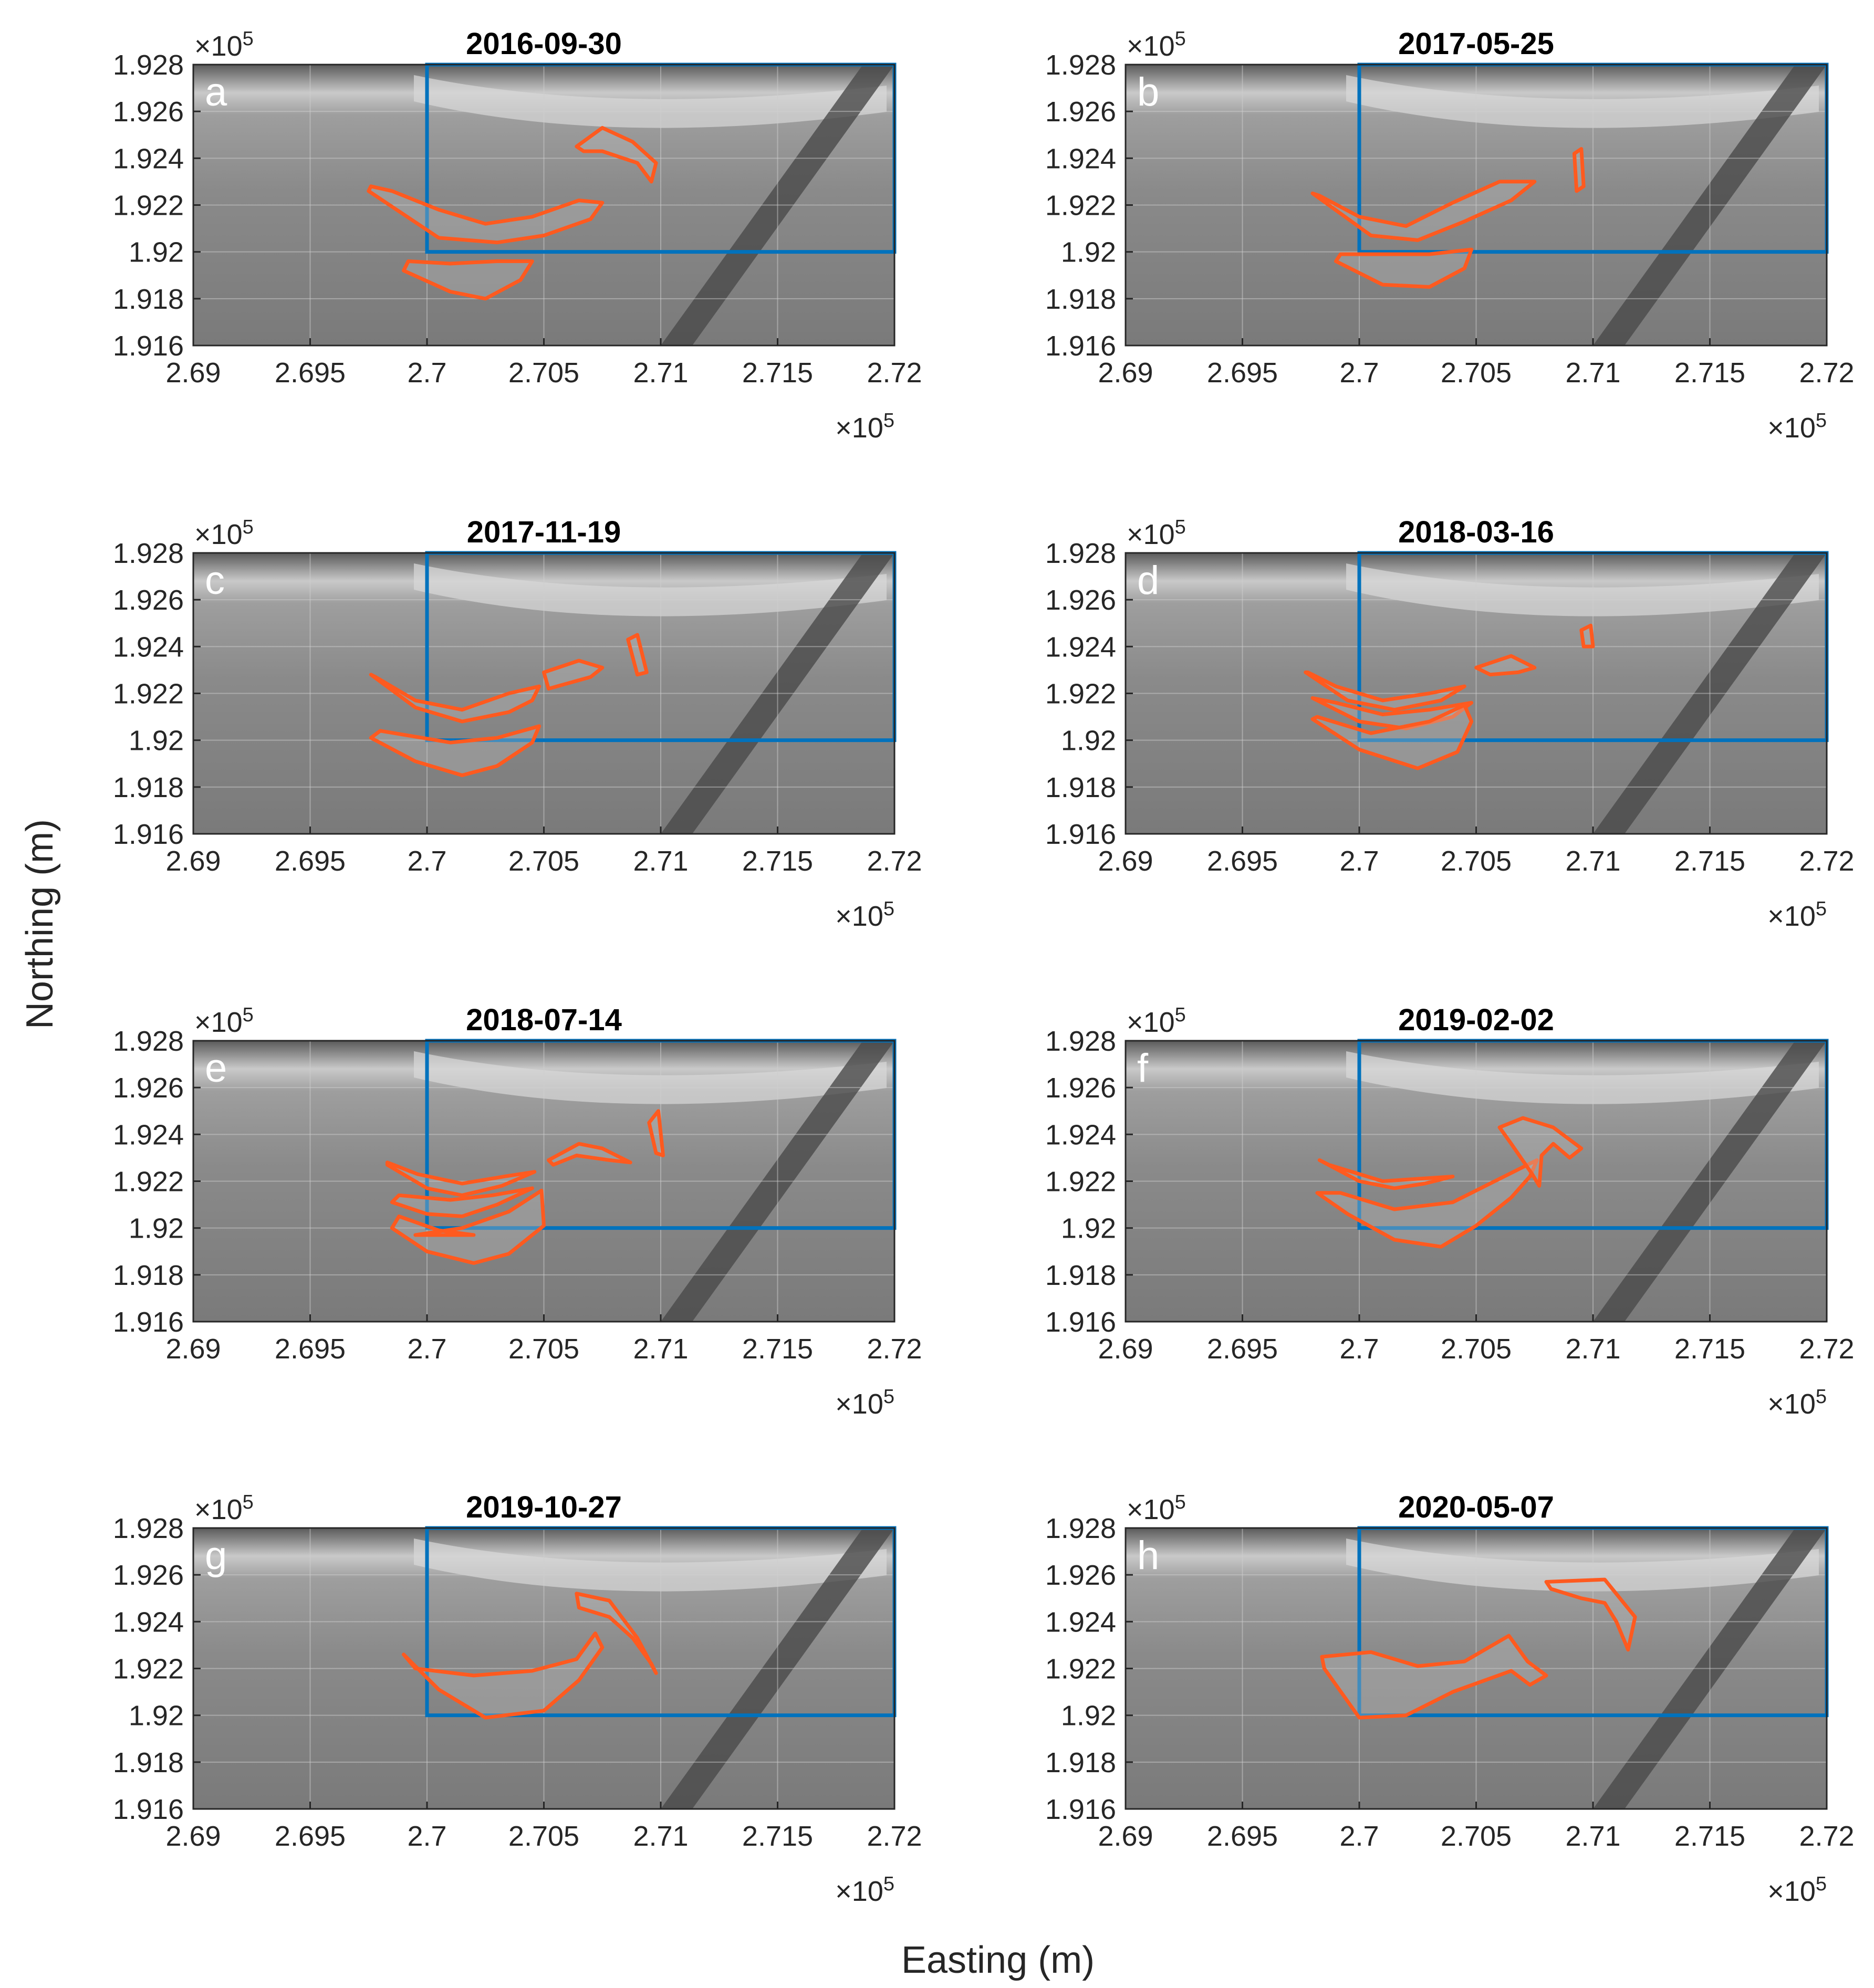 The width and height of the screenshot is (1874, 1988). I want to click on panel-title: 2019-10-27, so click(544, 1507).